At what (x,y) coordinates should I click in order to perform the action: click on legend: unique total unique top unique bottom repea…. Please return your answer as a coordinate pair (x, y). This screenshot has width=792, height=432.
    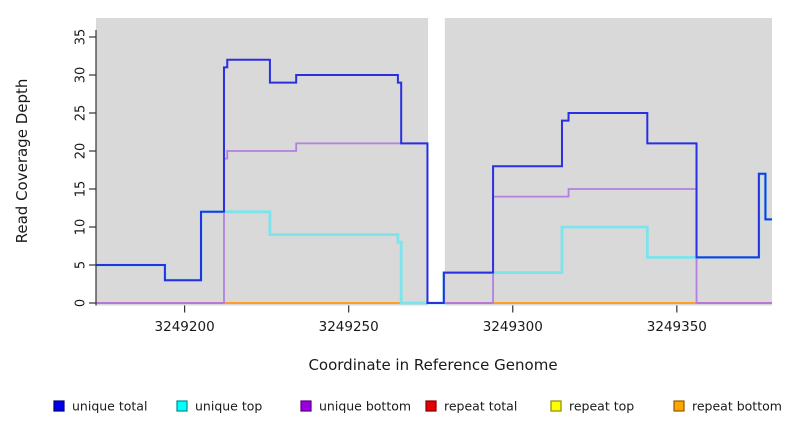
    Looking at the image, I should click on (417, 406).